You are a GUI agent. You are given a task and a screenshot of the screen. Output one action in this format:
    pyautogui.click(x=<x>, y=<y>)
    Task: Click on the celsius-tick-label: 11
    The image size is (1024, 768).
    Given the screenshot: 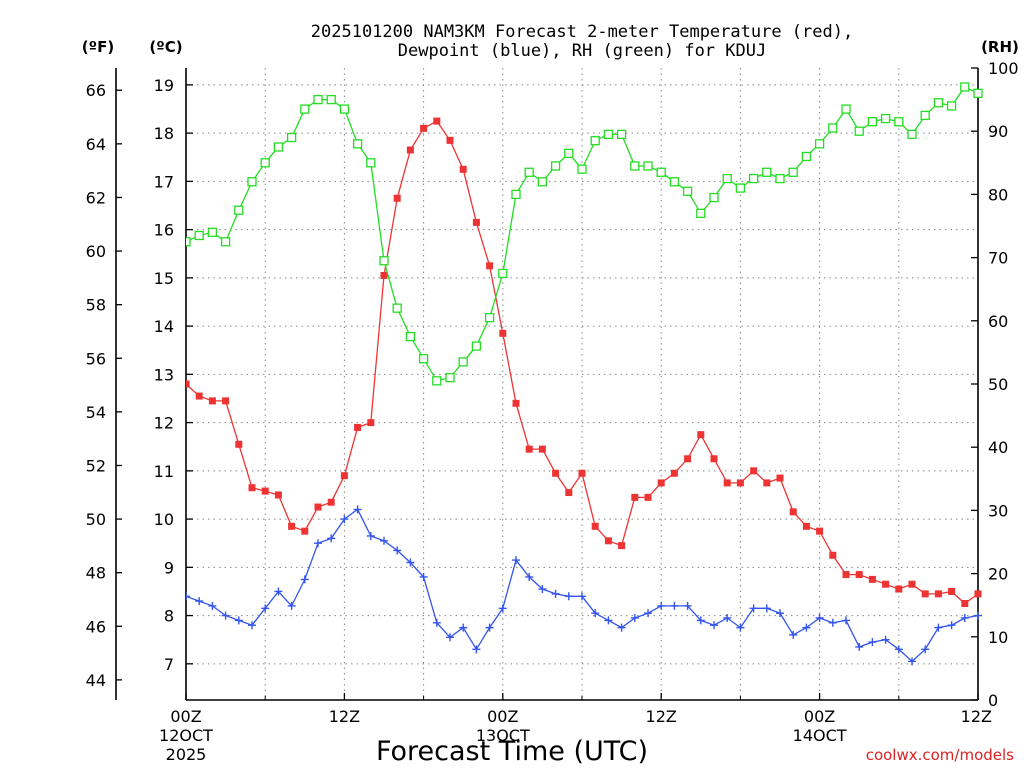 What is the action you would take?
    pyautogui.click(x=164, y=471)
    